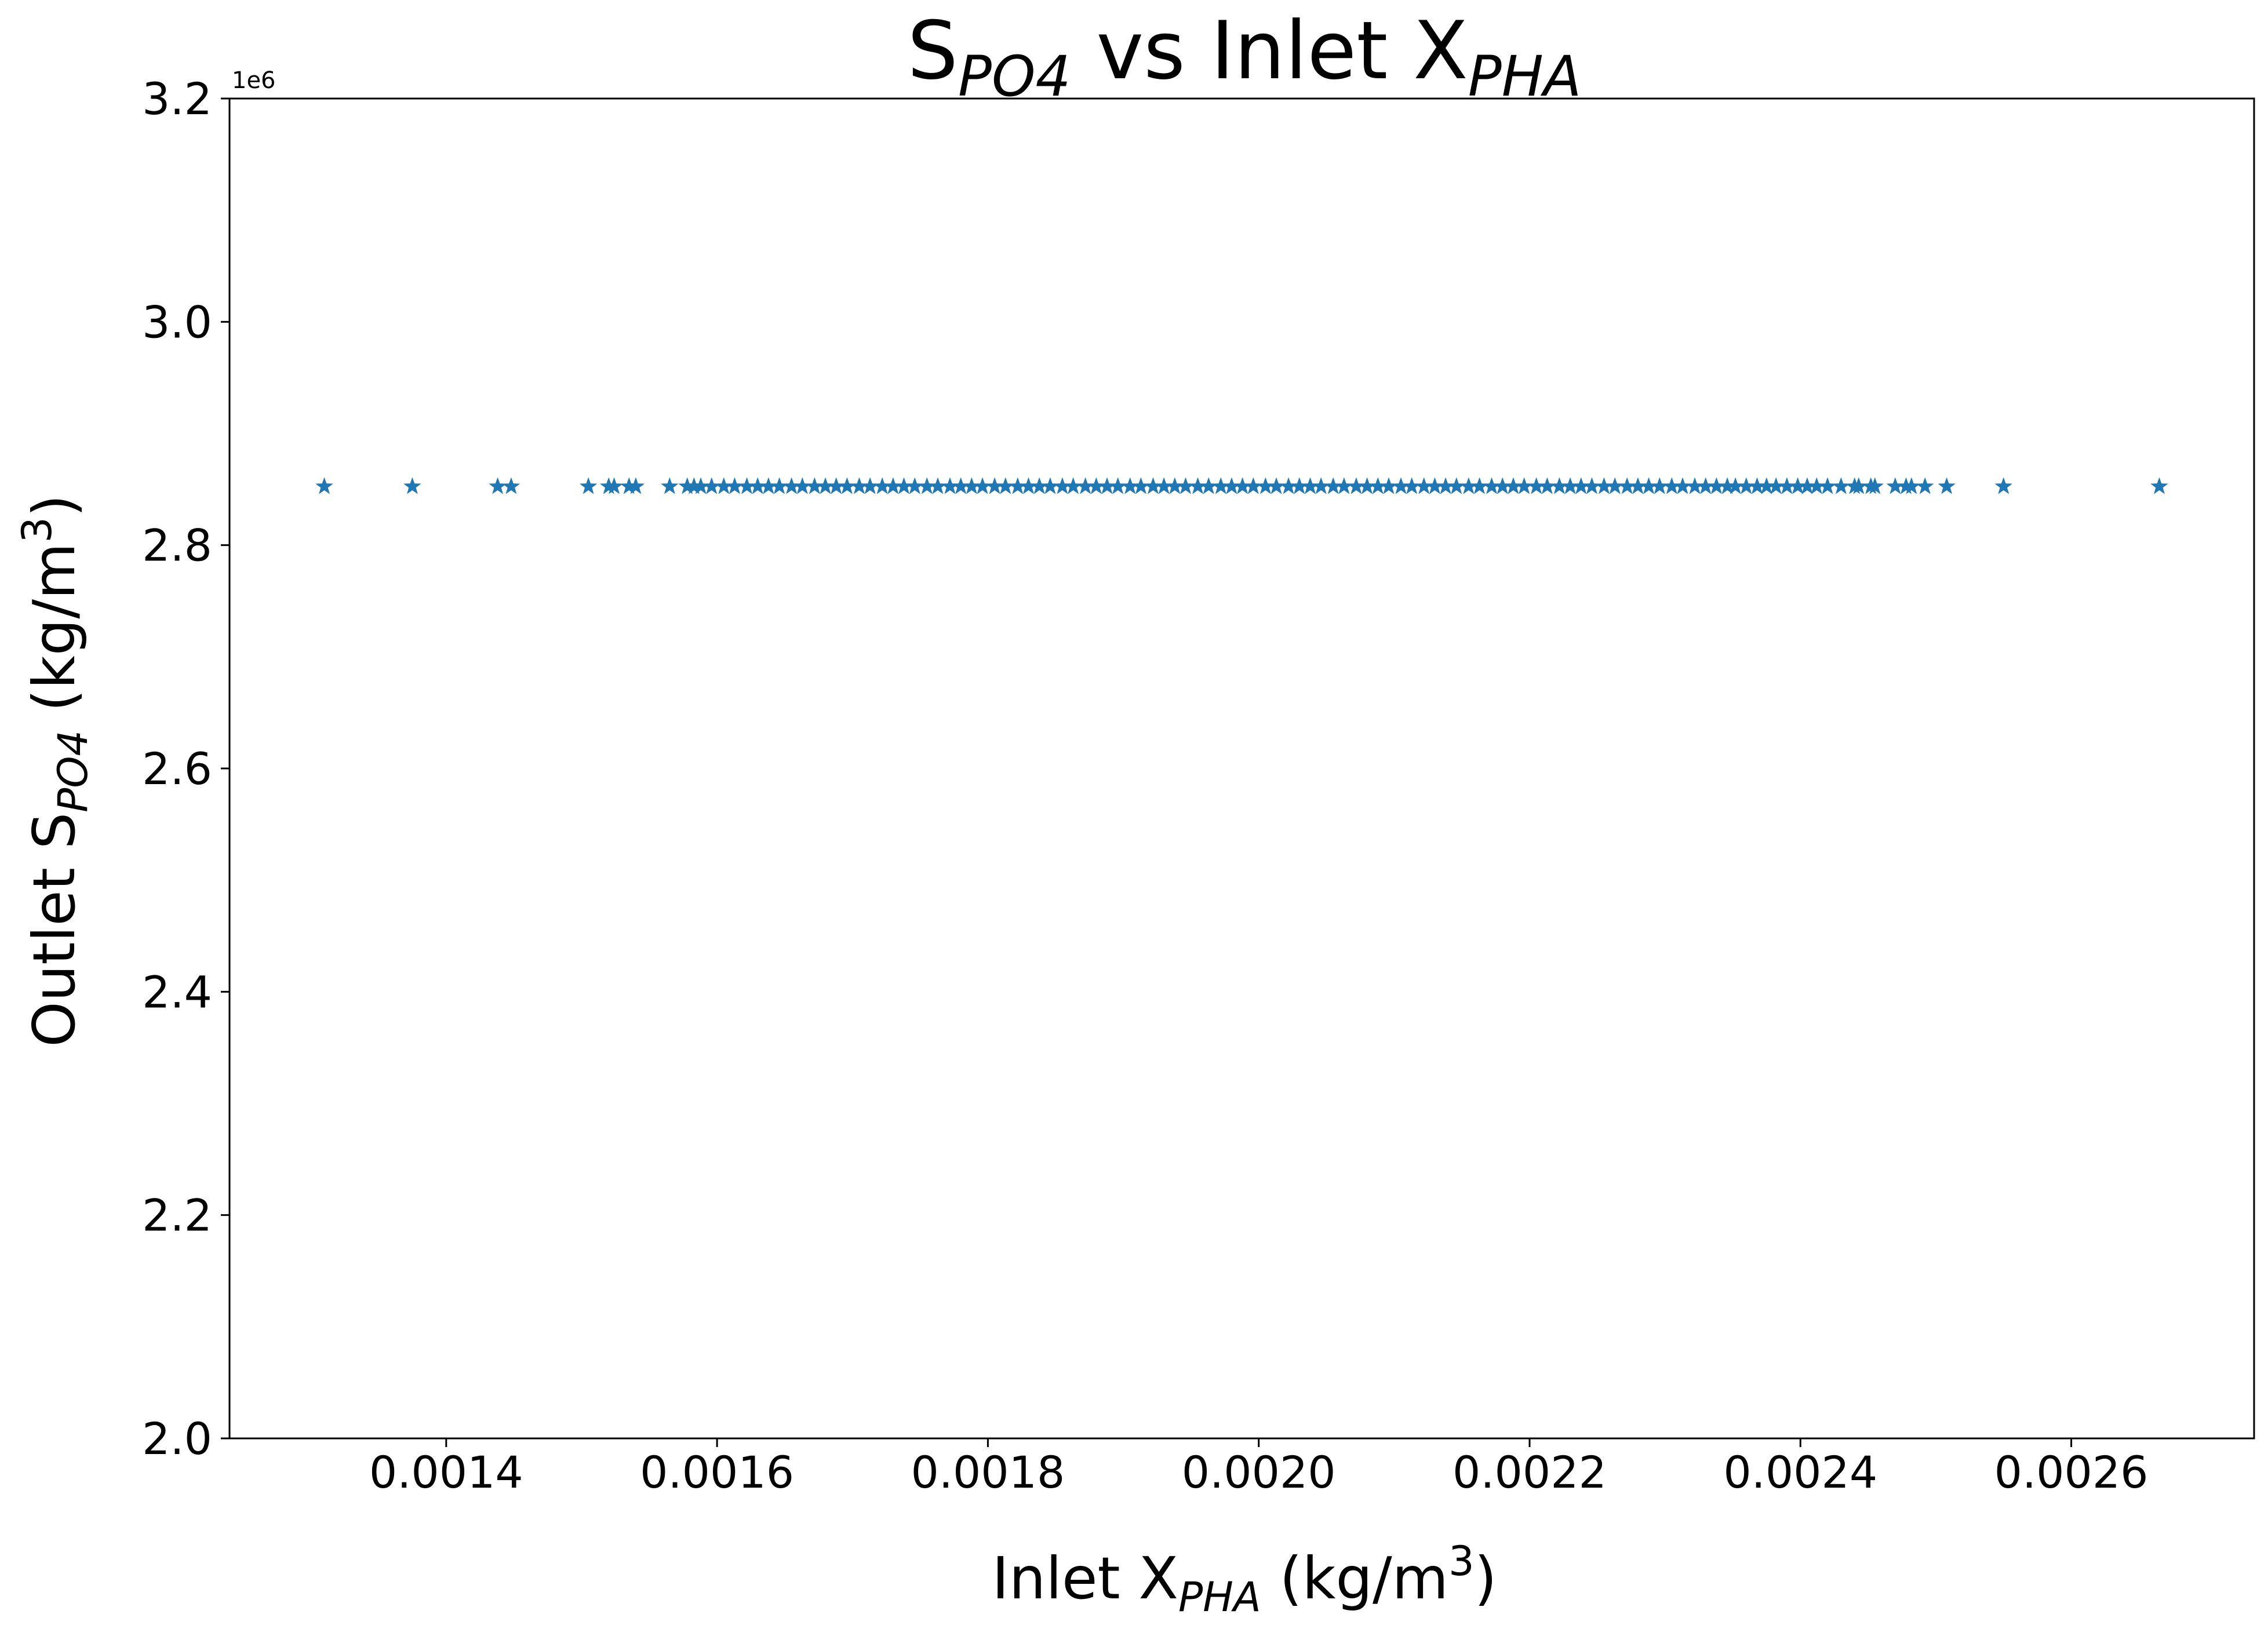 This screenshot has width=2268, height=1636. What do you see at coordinates (177, 99) in the screenshot?
I see `y-tick-label: 3.2` at bounding box center [177, 99].